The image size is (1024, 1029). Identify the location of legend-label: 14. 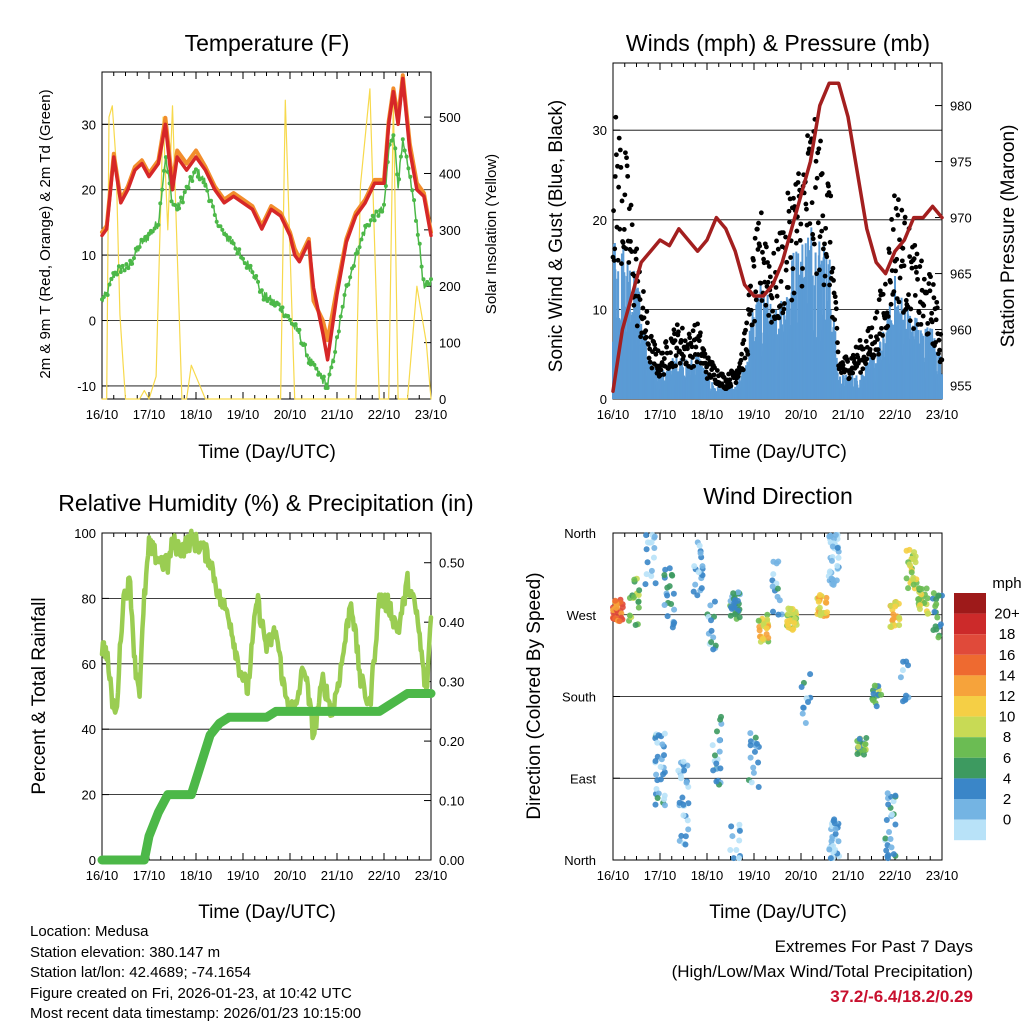
(1007, 675).